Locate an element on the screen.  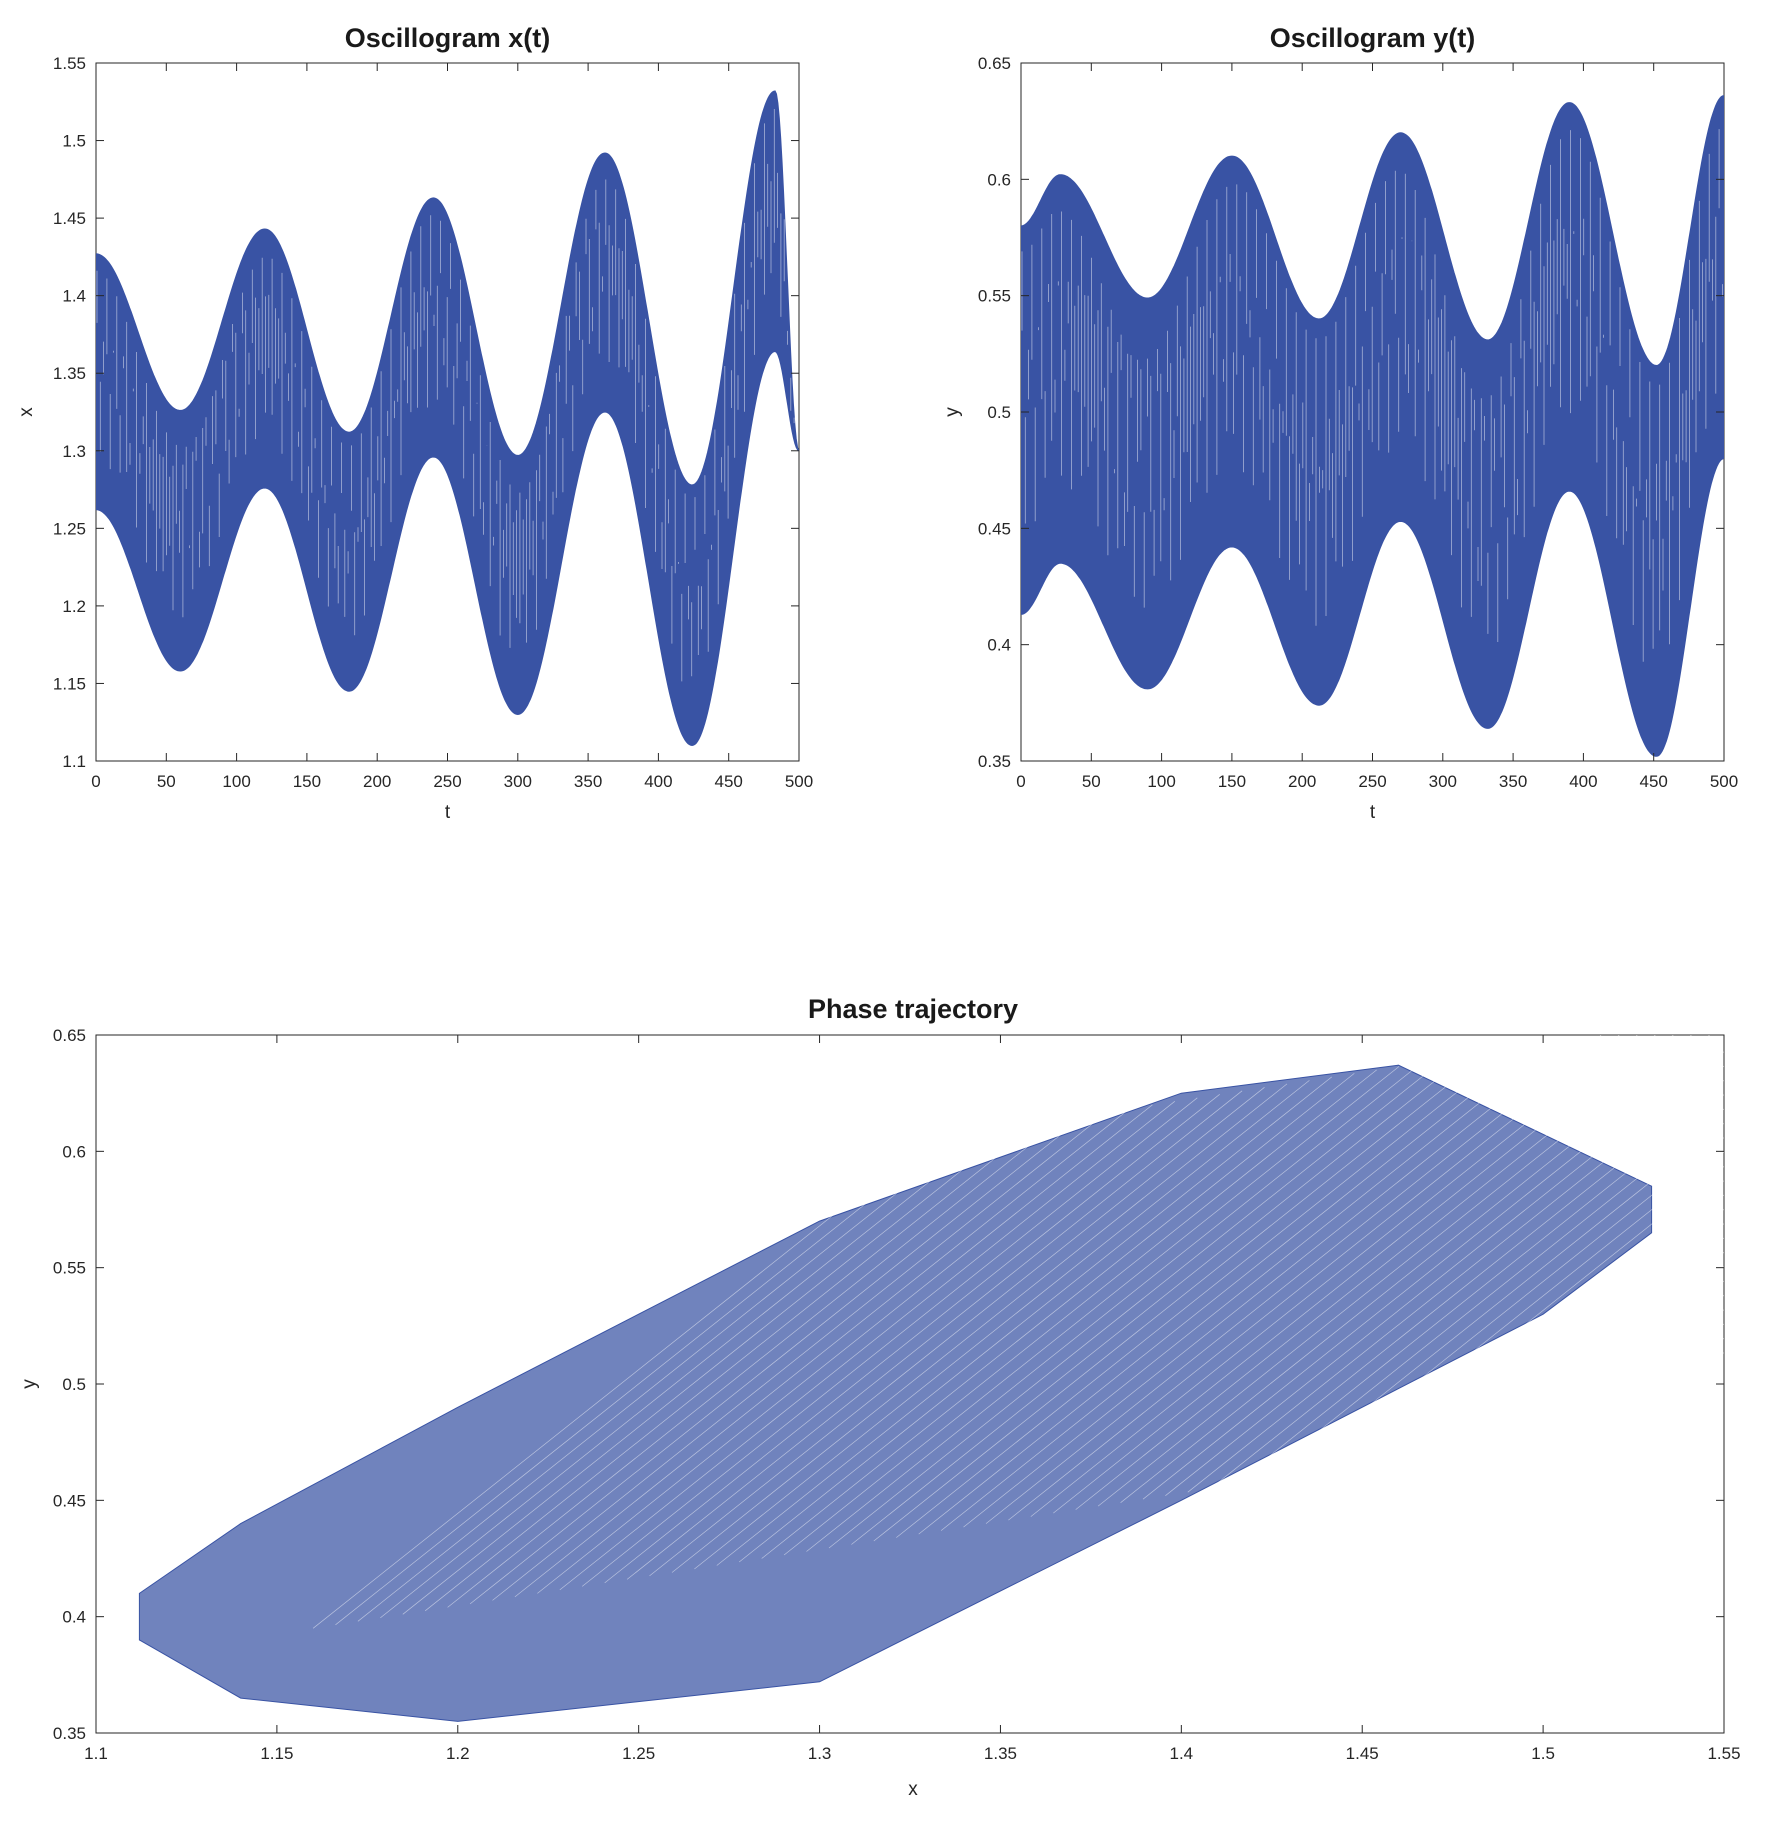
y-oscillogram-ylabel: y is located at coordinates (952, 412).